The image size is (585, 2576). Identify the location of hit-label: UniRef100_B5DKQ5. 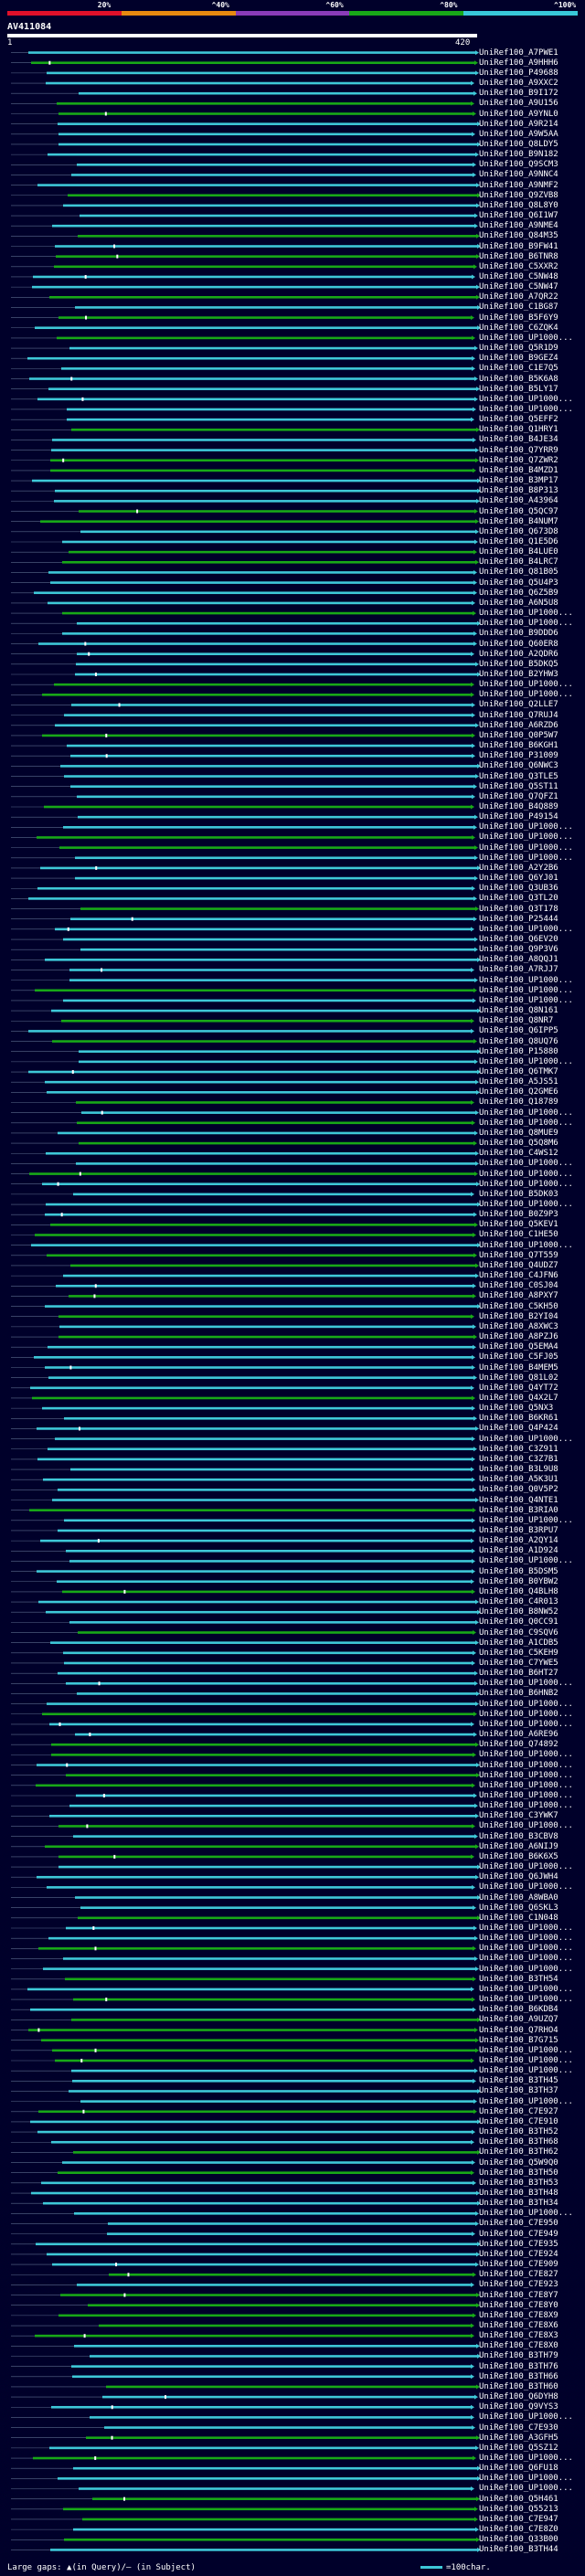
(518, 664).